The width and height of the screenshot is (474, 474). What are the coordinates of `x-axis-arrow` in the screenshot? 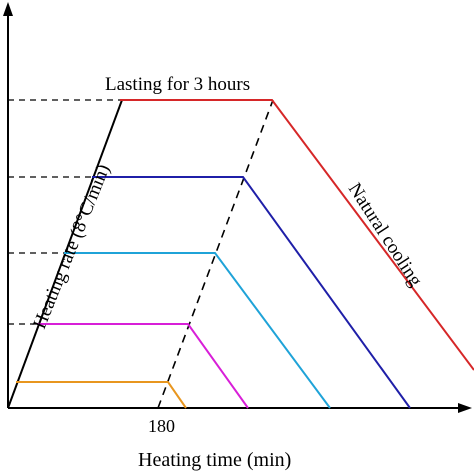 It's located at (465, 408).